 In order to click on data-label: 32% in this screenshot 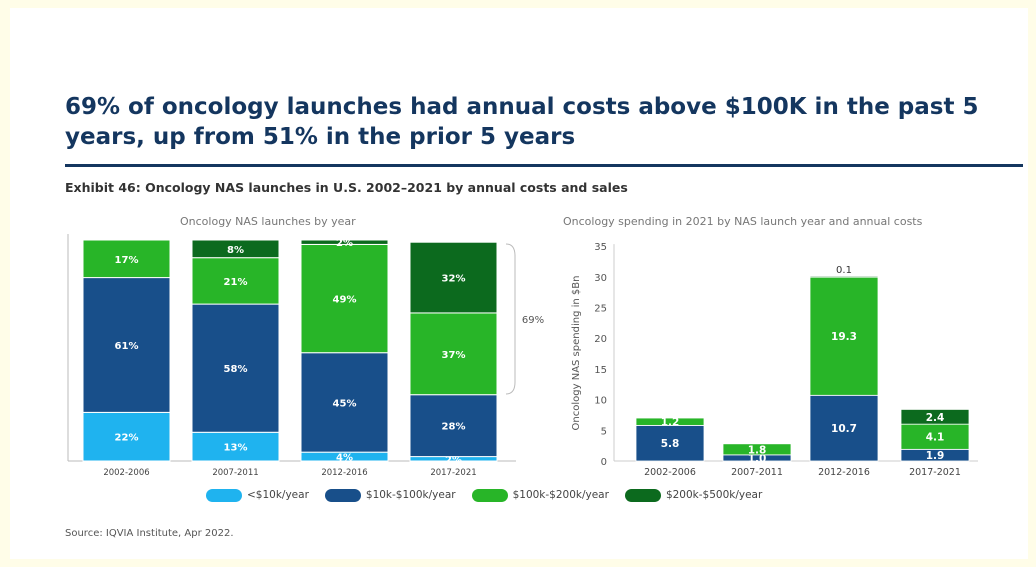, I will do `click(454, 279)`.